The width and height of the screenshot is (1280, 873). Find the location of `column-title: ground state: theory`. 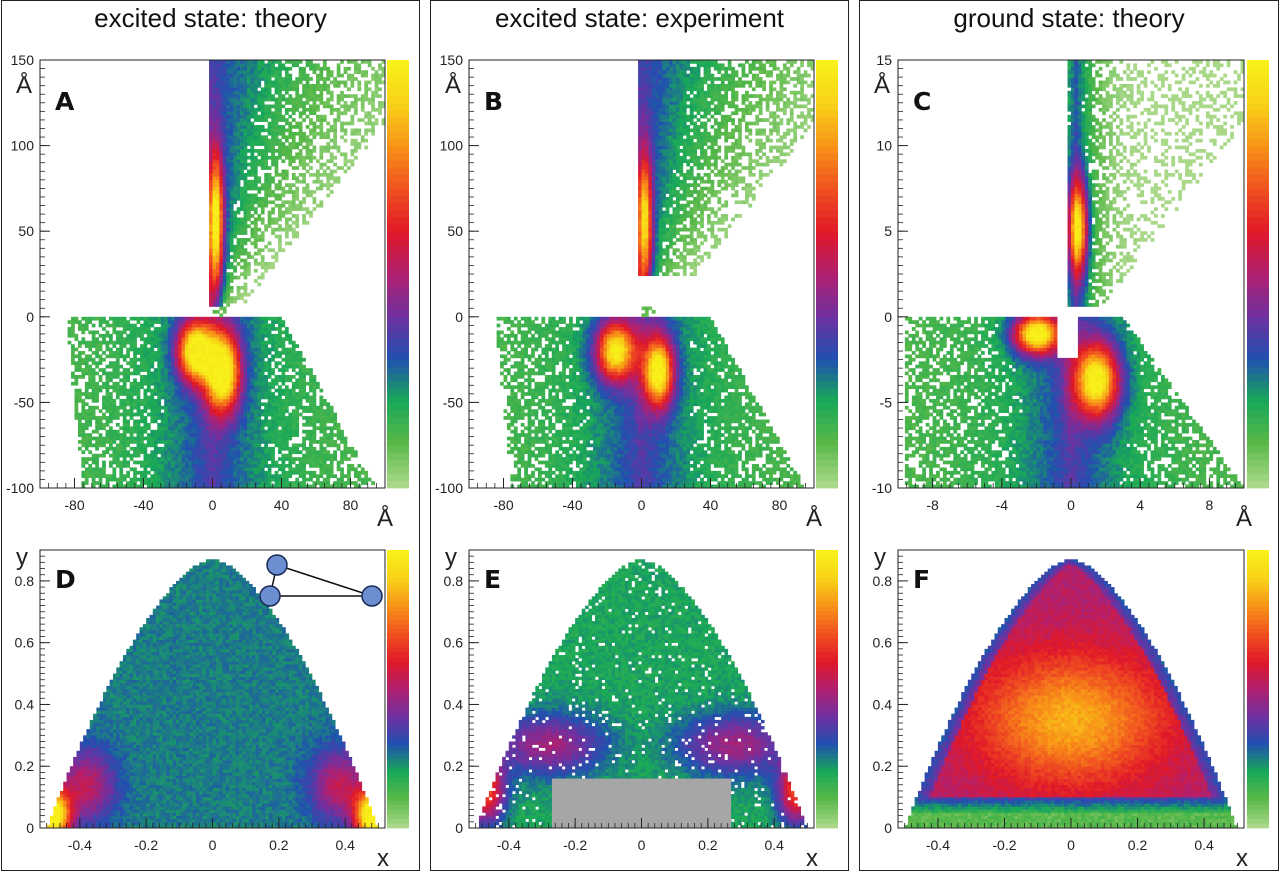

column-title: ground state: theory is located at coordinates (1069, 18).